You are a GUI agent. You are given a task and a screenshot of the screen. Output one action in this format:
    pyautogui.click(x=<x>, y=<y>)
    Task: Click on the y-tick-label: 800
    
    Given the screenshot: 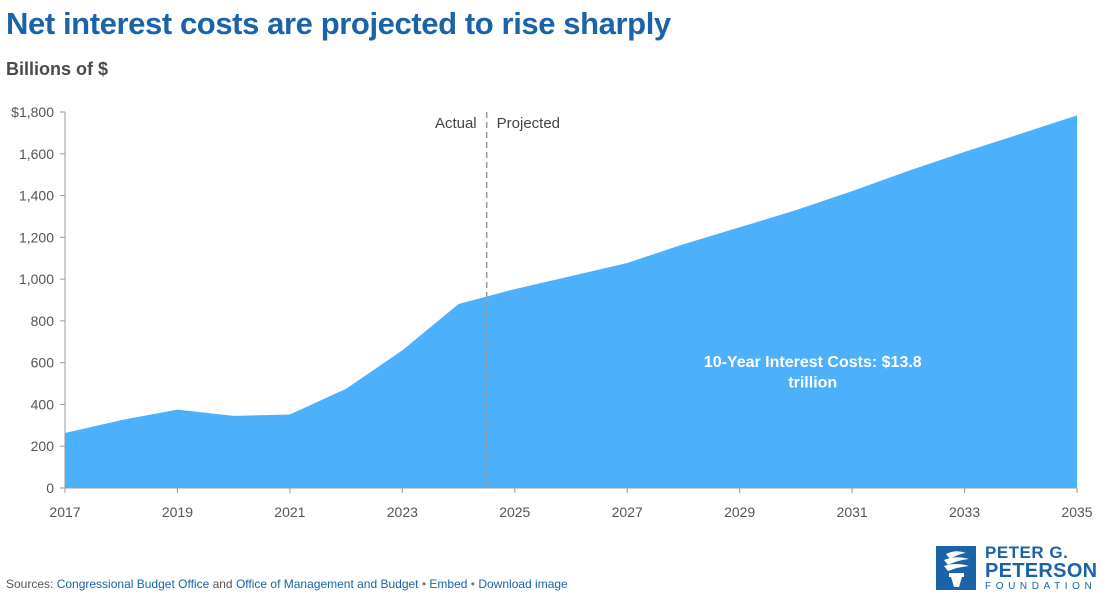 What is the action you would take?
    pyautogui.click(x=43, y=321)
    